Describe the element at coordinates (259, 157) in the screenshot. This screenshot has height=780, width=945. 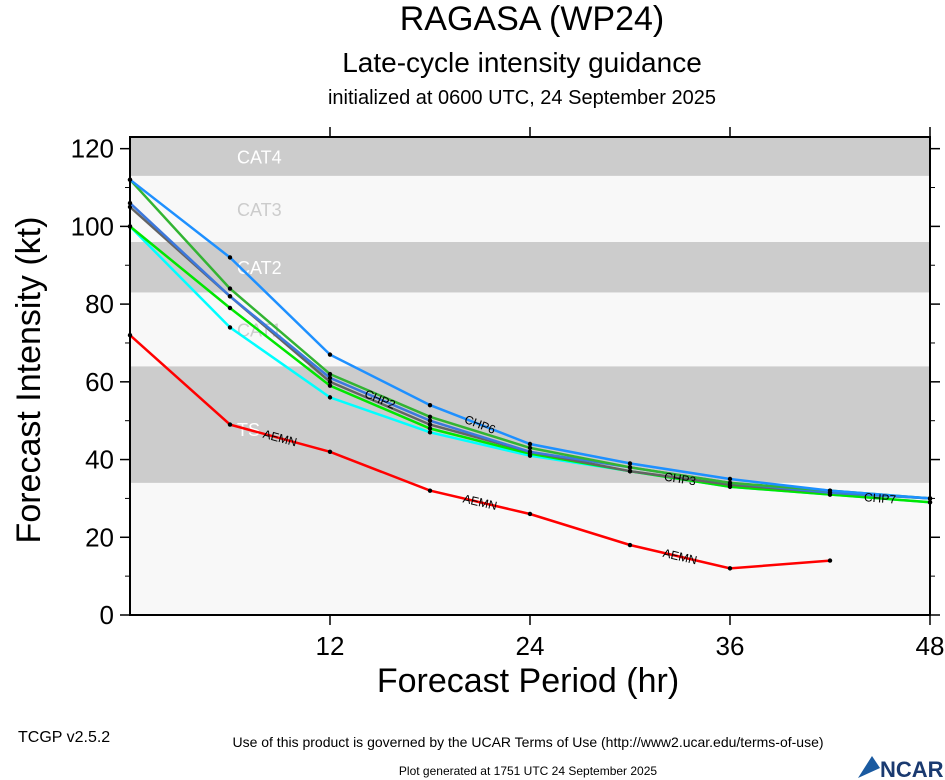
I see `band-label: CAT4` at that location.